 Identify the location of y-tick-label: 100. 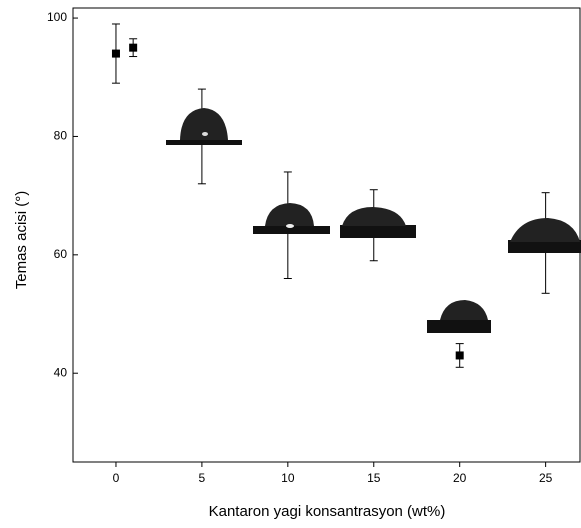
(57, 17).